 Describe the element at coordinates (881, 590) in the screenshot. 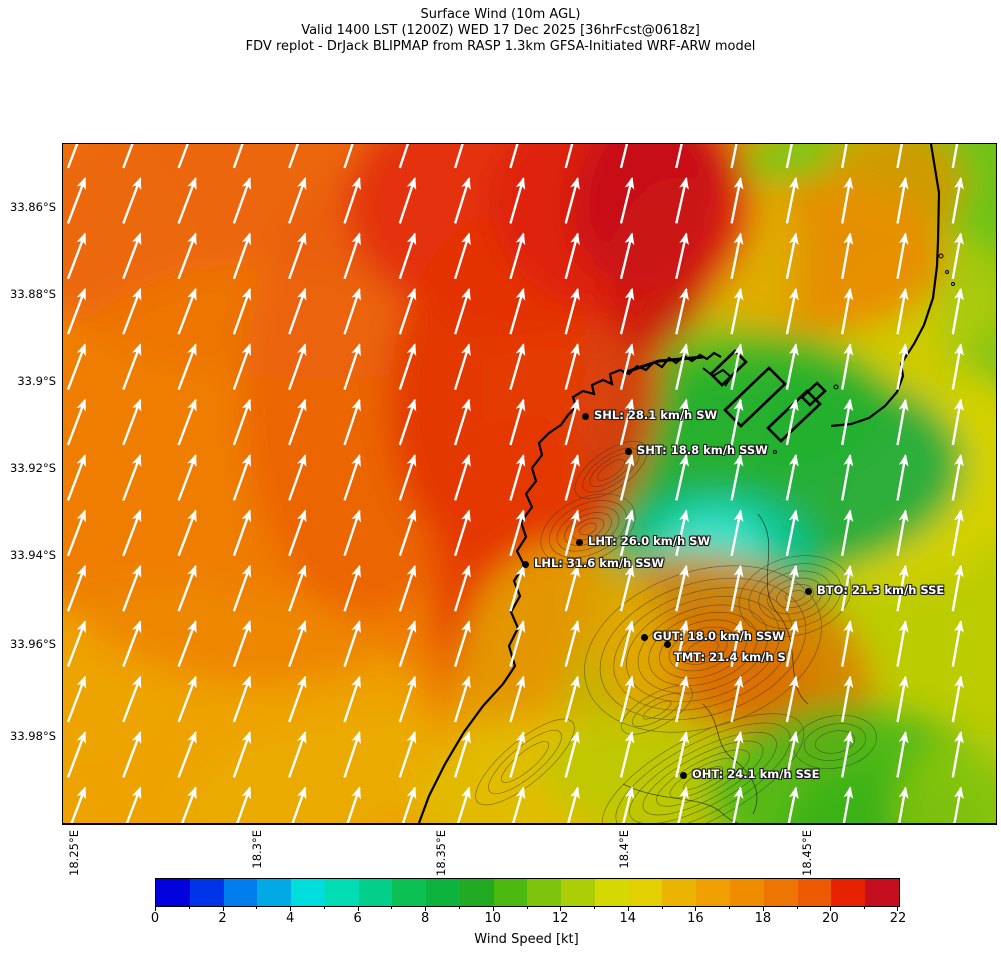

I see `station-label-bto: BTO: 21.3 km/h SSE` at that location.